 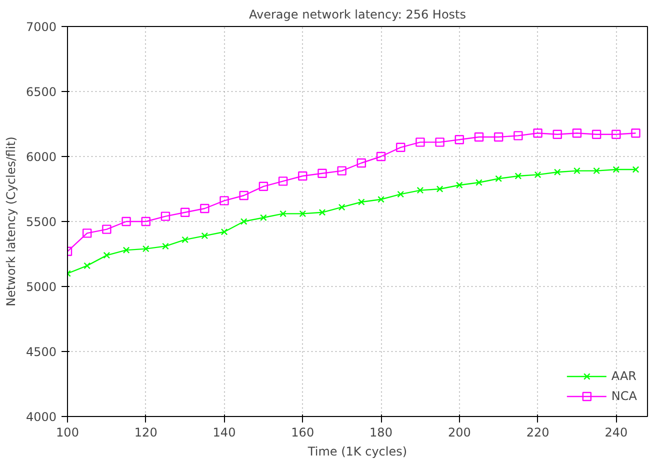 I want to click on y-axis-title: Network latency (Cycles/flit), so click(x=11, y=221).